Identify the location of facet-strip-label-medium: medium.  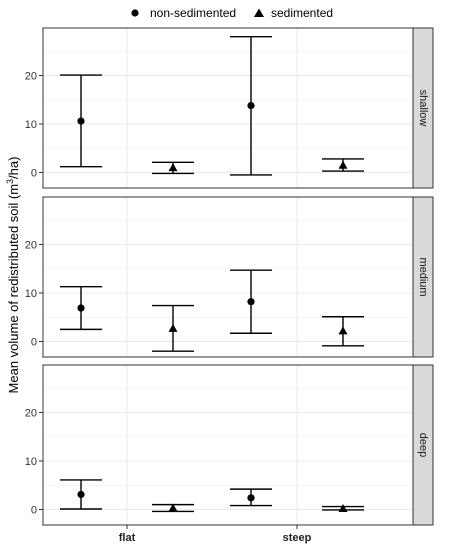
(423, 276).